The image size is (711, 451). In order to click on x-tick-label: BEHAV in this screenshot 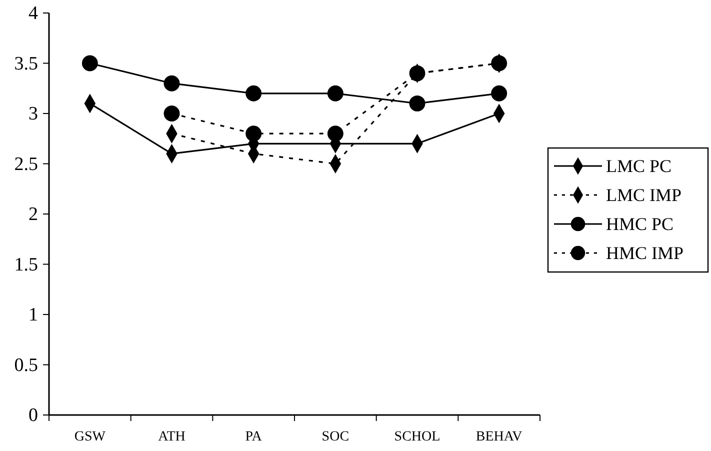, I will do `click(499, 436)`.